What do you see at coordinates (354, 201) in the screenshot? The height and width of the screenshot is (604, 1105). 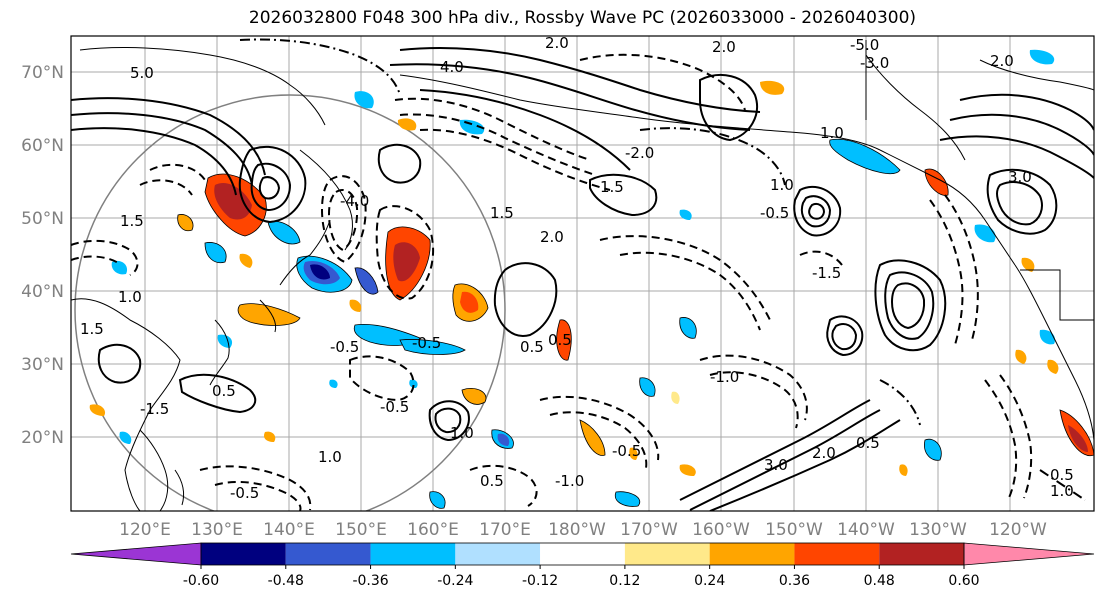 I see `contour-label: -4.0` at bounding box center [354, 201].